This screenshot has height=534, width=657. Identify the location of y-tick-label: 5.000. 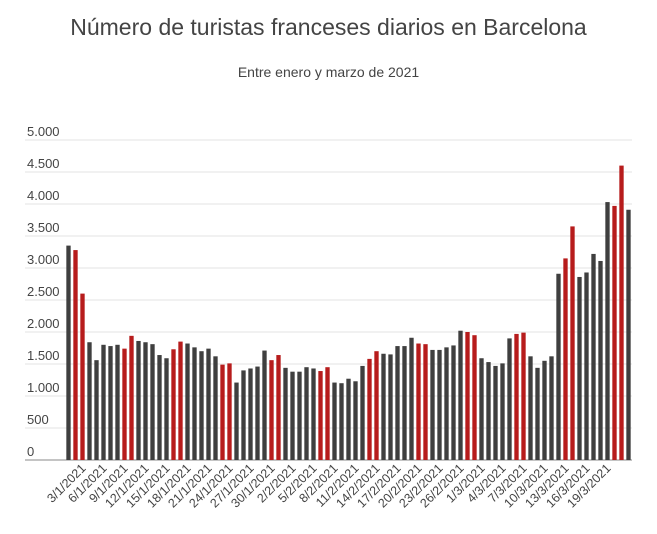
(43, 131).